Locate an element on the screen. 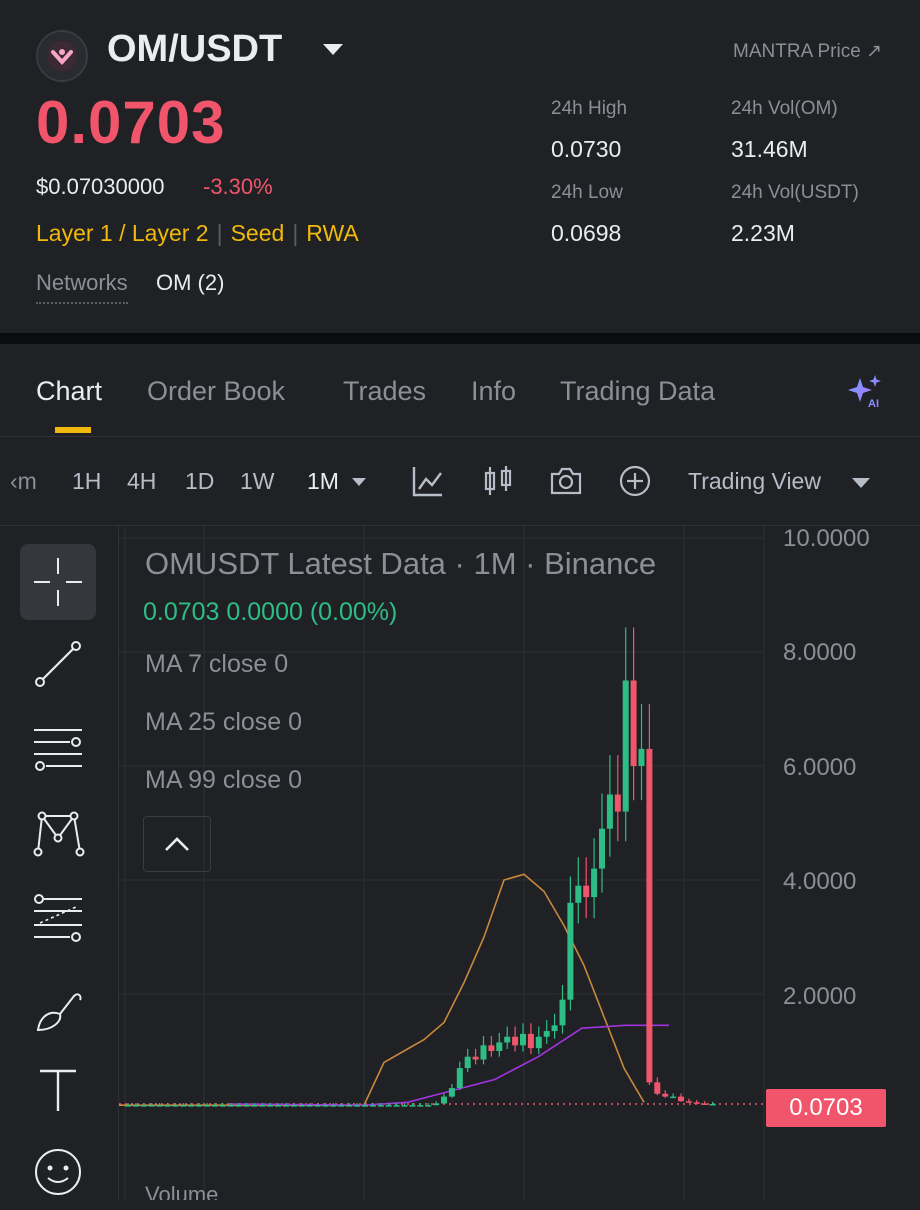 Image resolution: width=920 pixels, height=1210 pixels. timeframe-more-caret-icon is located at coordinates (359, 482).